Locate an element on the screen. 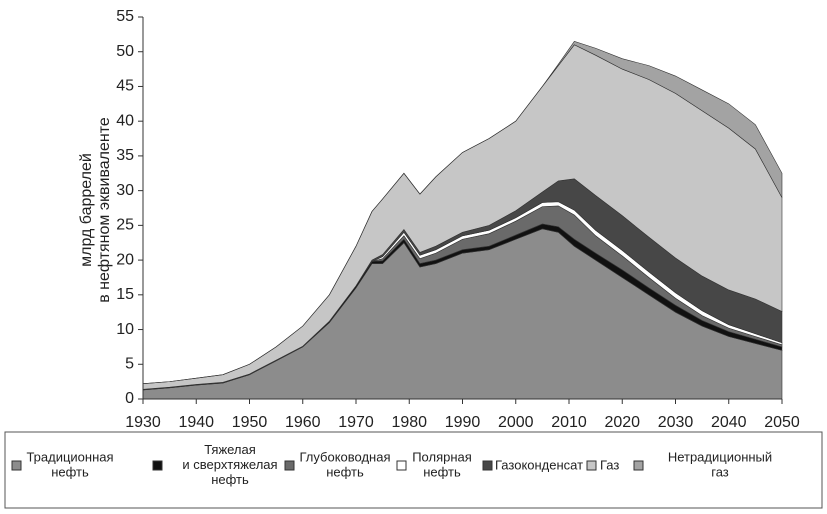 This screenshot has width=827, height=514. x-tick-label: 2010 is located at coordinates (569, 422).